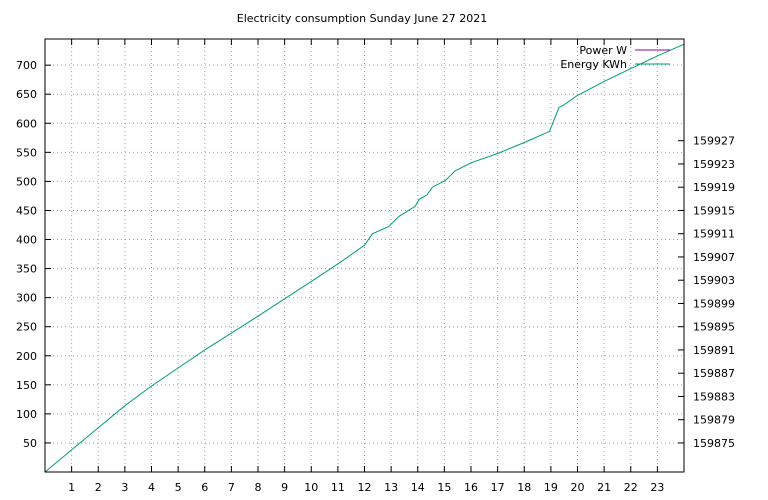 The height and width of the screenshot is (500, 768). What do you see at coordinates (258, 487) in the screenshot?
I see `x-tick-label: 8` at bounding box center [258, 487].